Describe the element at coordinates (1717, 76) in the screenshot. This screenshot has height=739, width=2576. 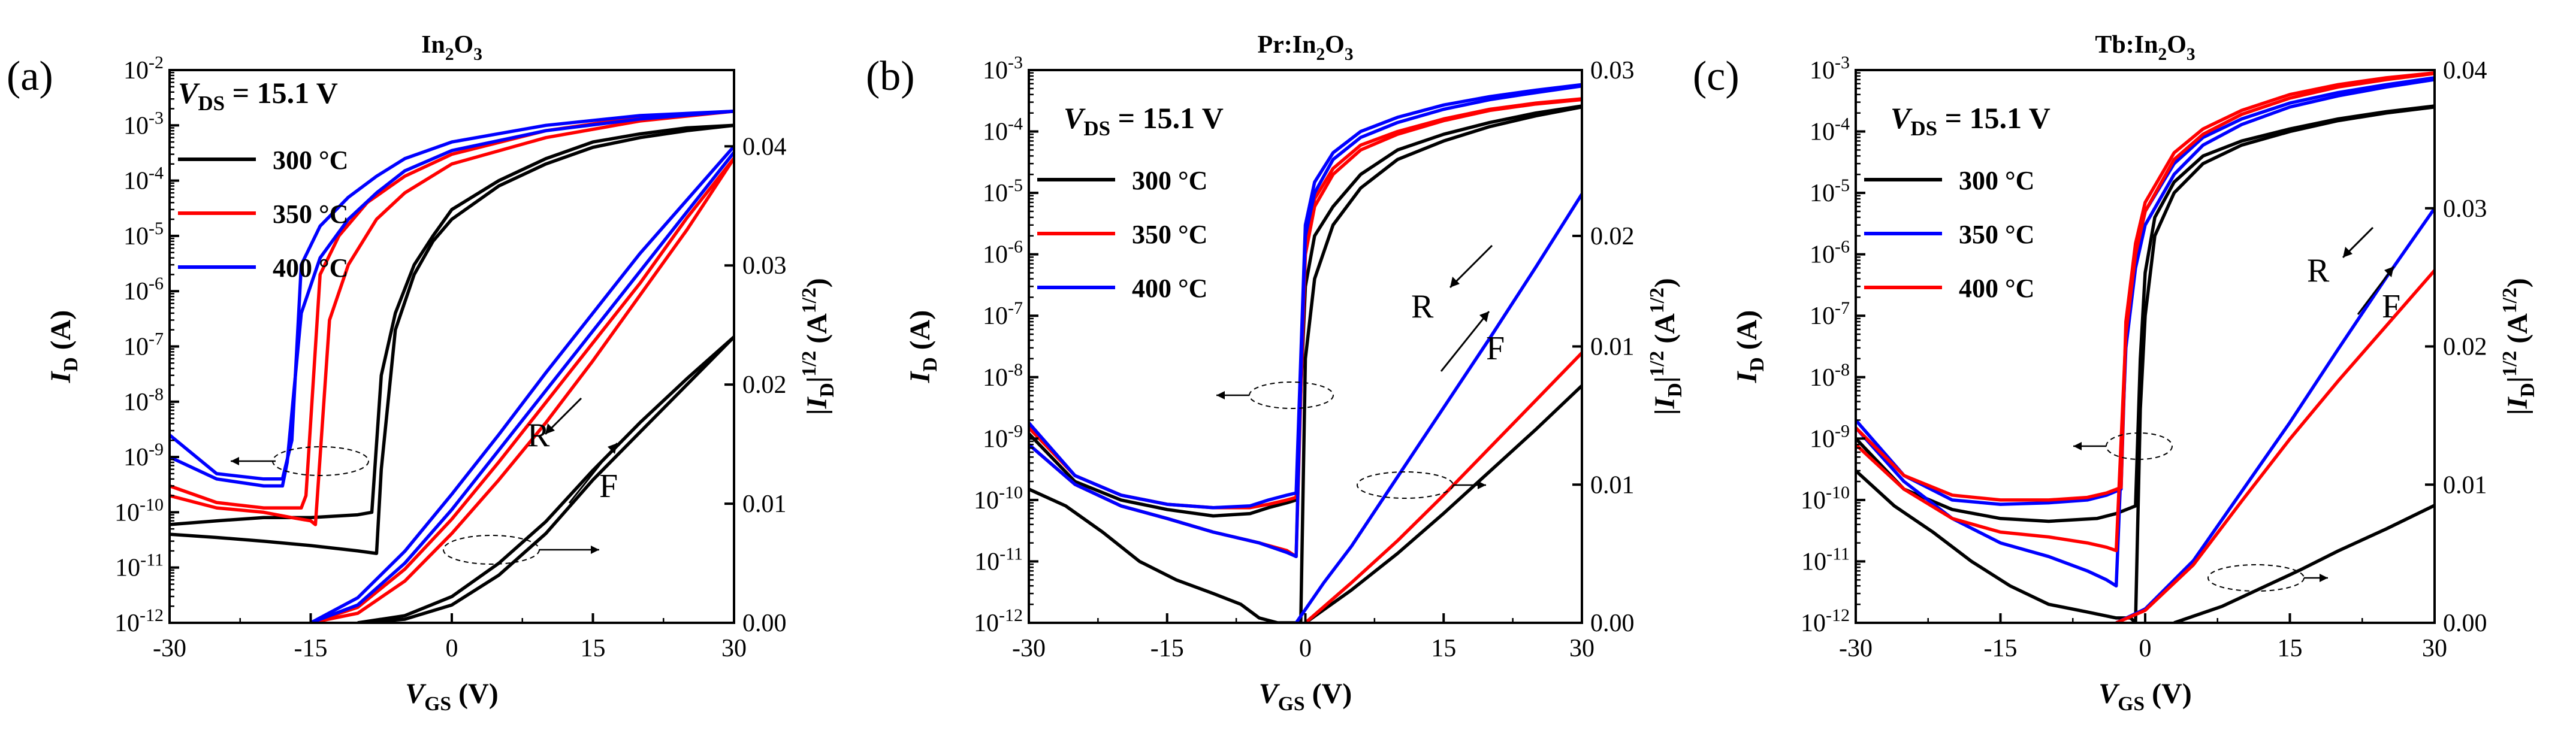
I see `panel-letter: (c)` at that location.